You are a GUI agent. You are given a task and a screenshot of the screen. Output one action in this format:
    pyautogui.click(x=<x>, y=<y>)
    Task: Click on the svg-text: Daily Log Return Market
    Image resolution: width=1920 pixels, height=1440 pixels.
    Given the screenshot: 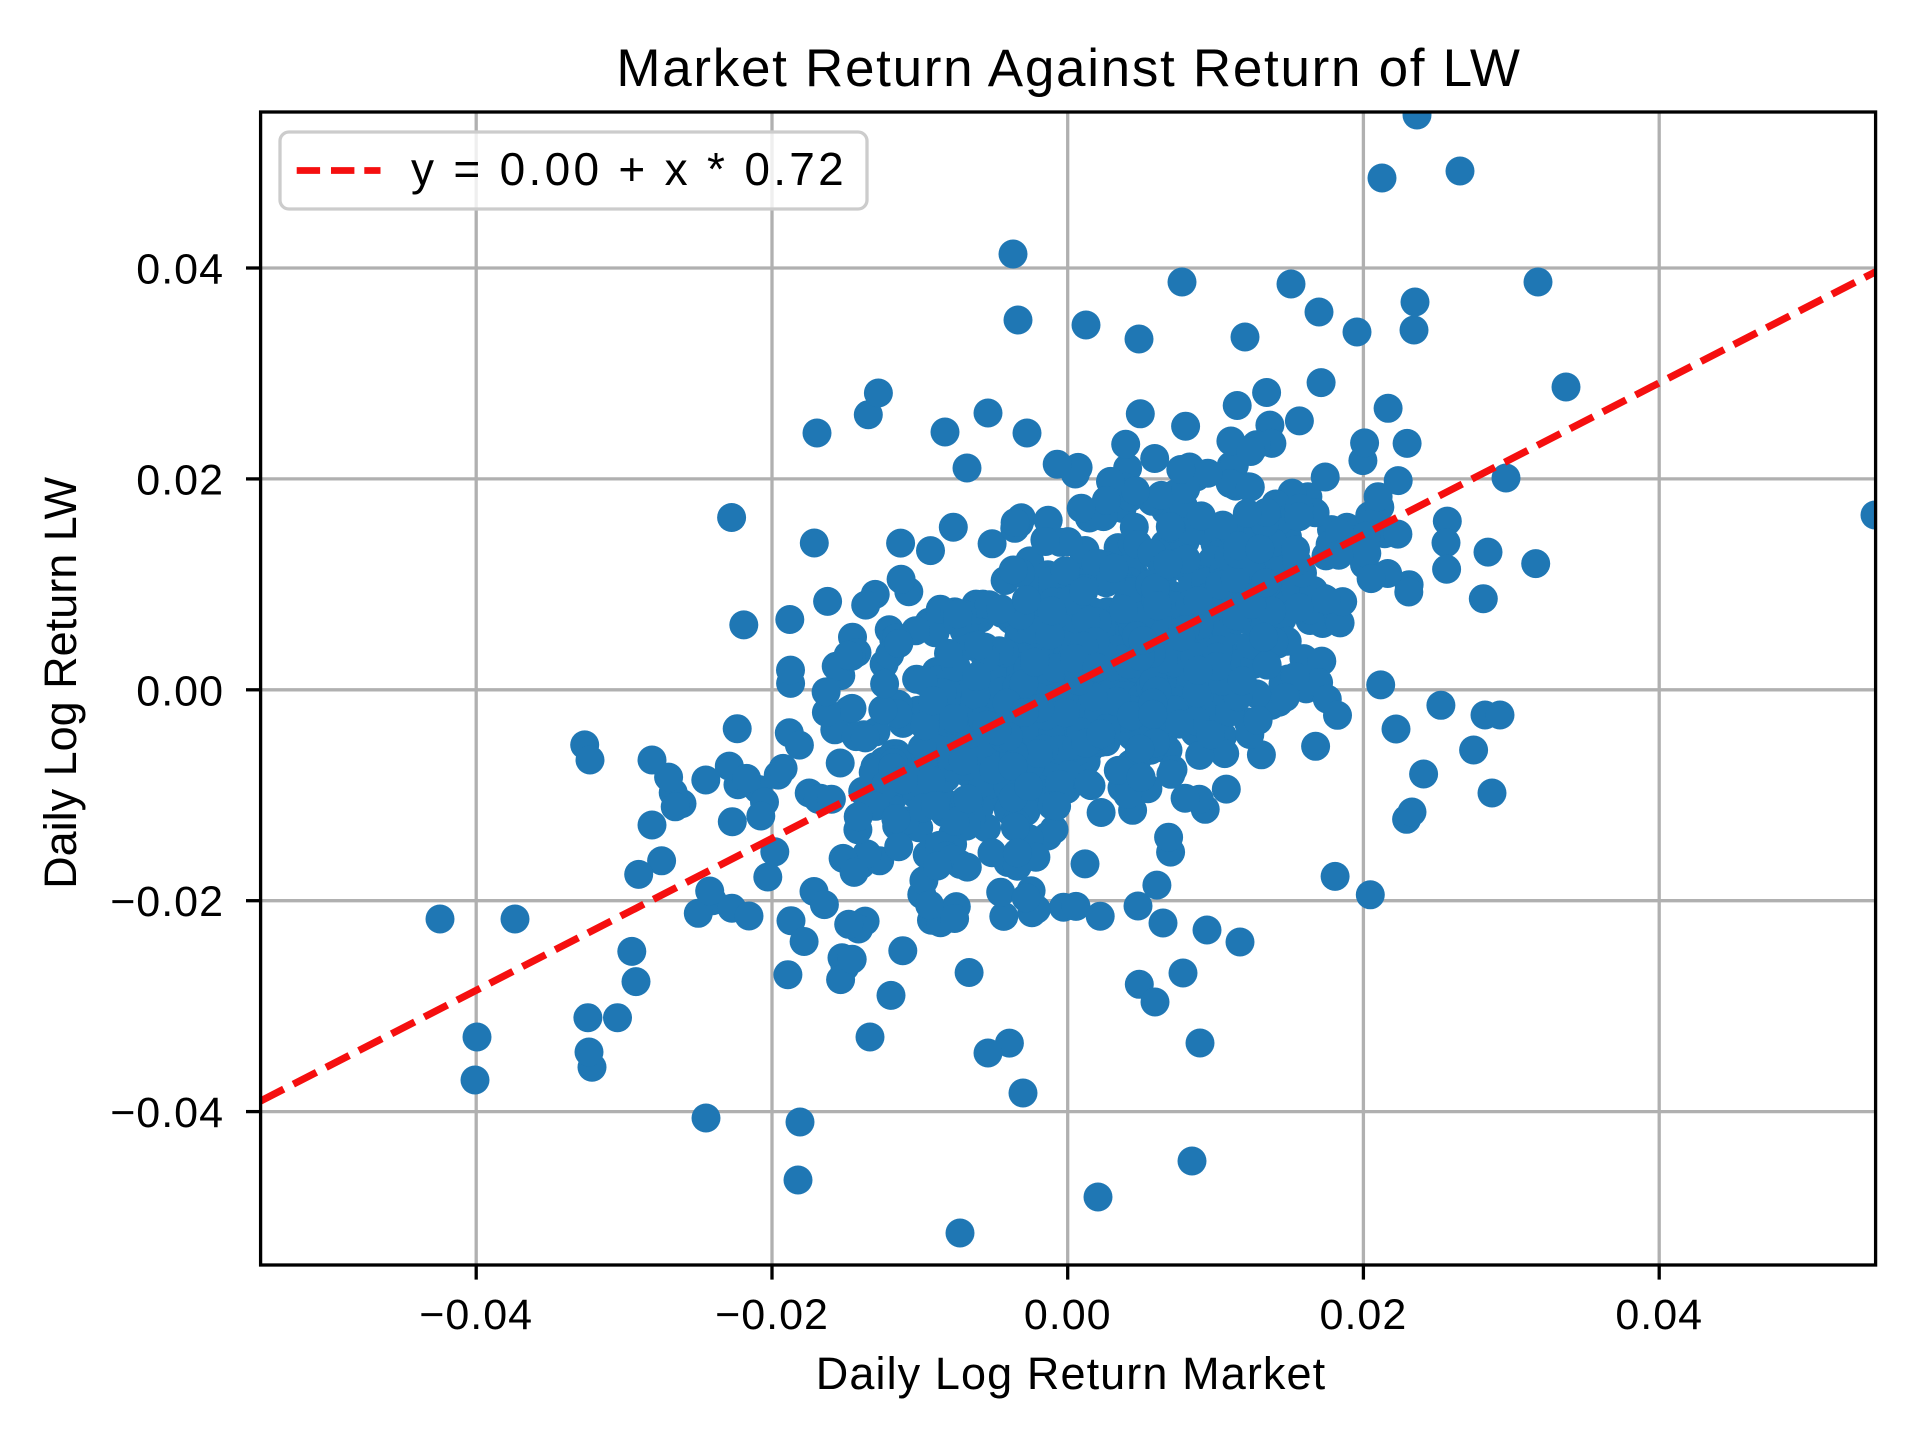 What is the action you would take?
    pyautogui.click(x=1071, y=1373)
    